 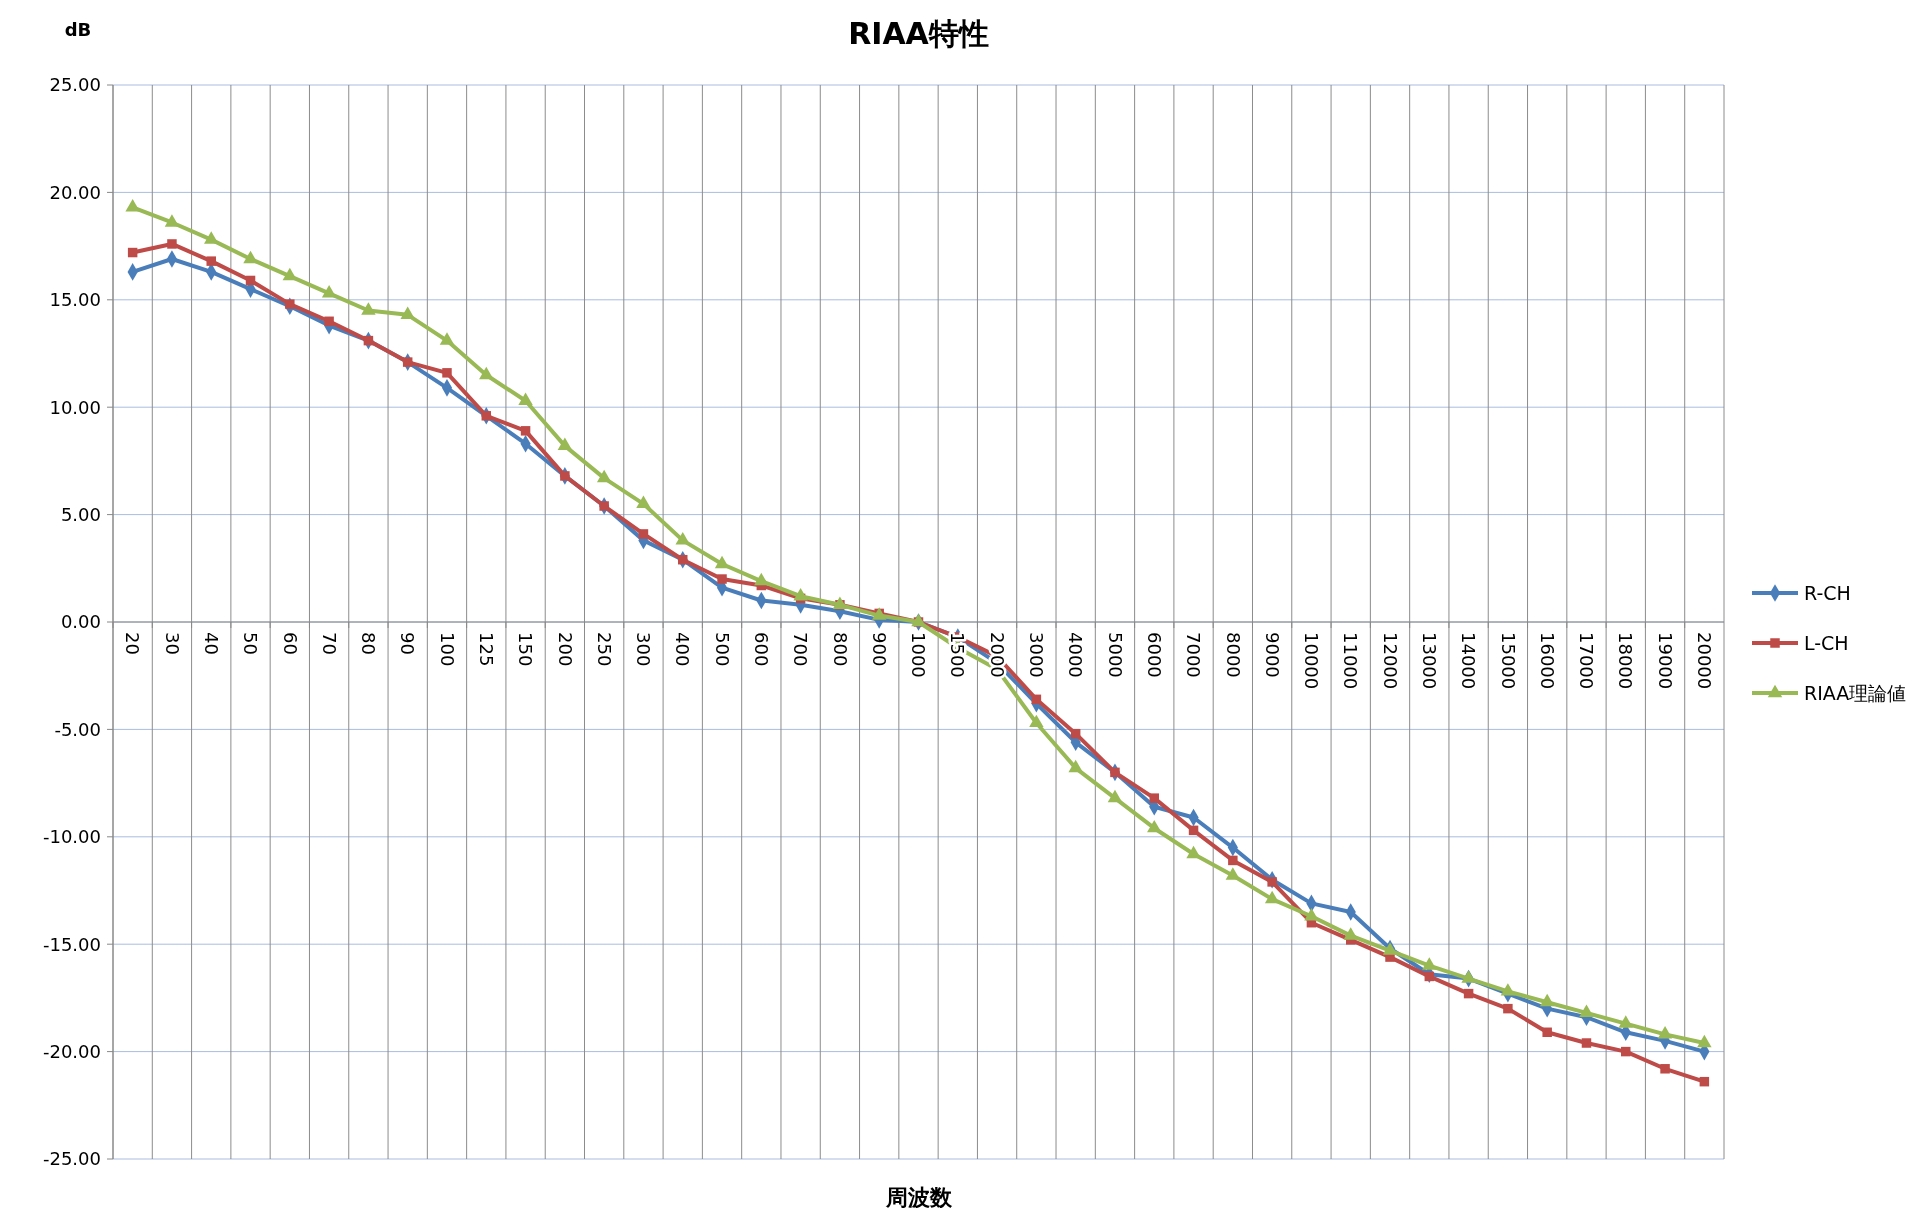 What do you see at coordinates (918, 33) in the screenshot?
I see `chart-title: RIAA特性` at bounding box center [918, 33].